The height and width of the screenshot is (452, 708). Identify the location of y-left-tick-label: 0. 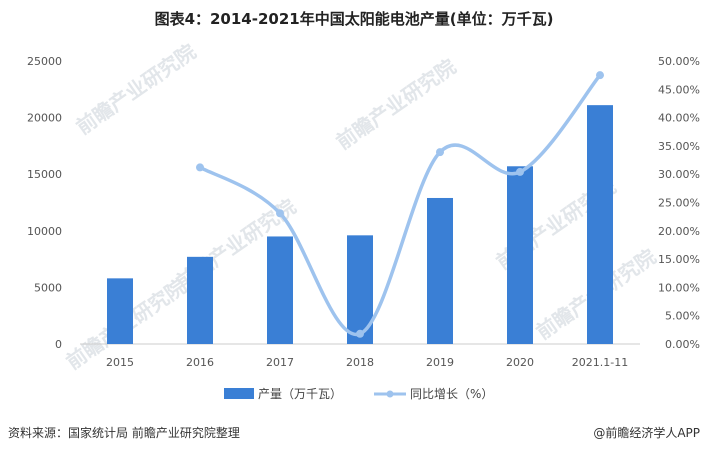
(58, 344).